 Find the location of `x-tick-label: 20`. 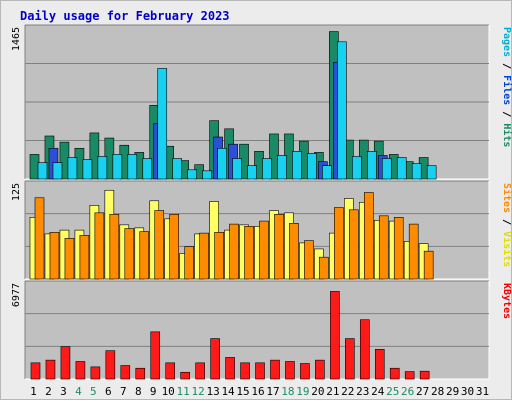

x-tick-label: 20 is located at coordinates (317, 391).